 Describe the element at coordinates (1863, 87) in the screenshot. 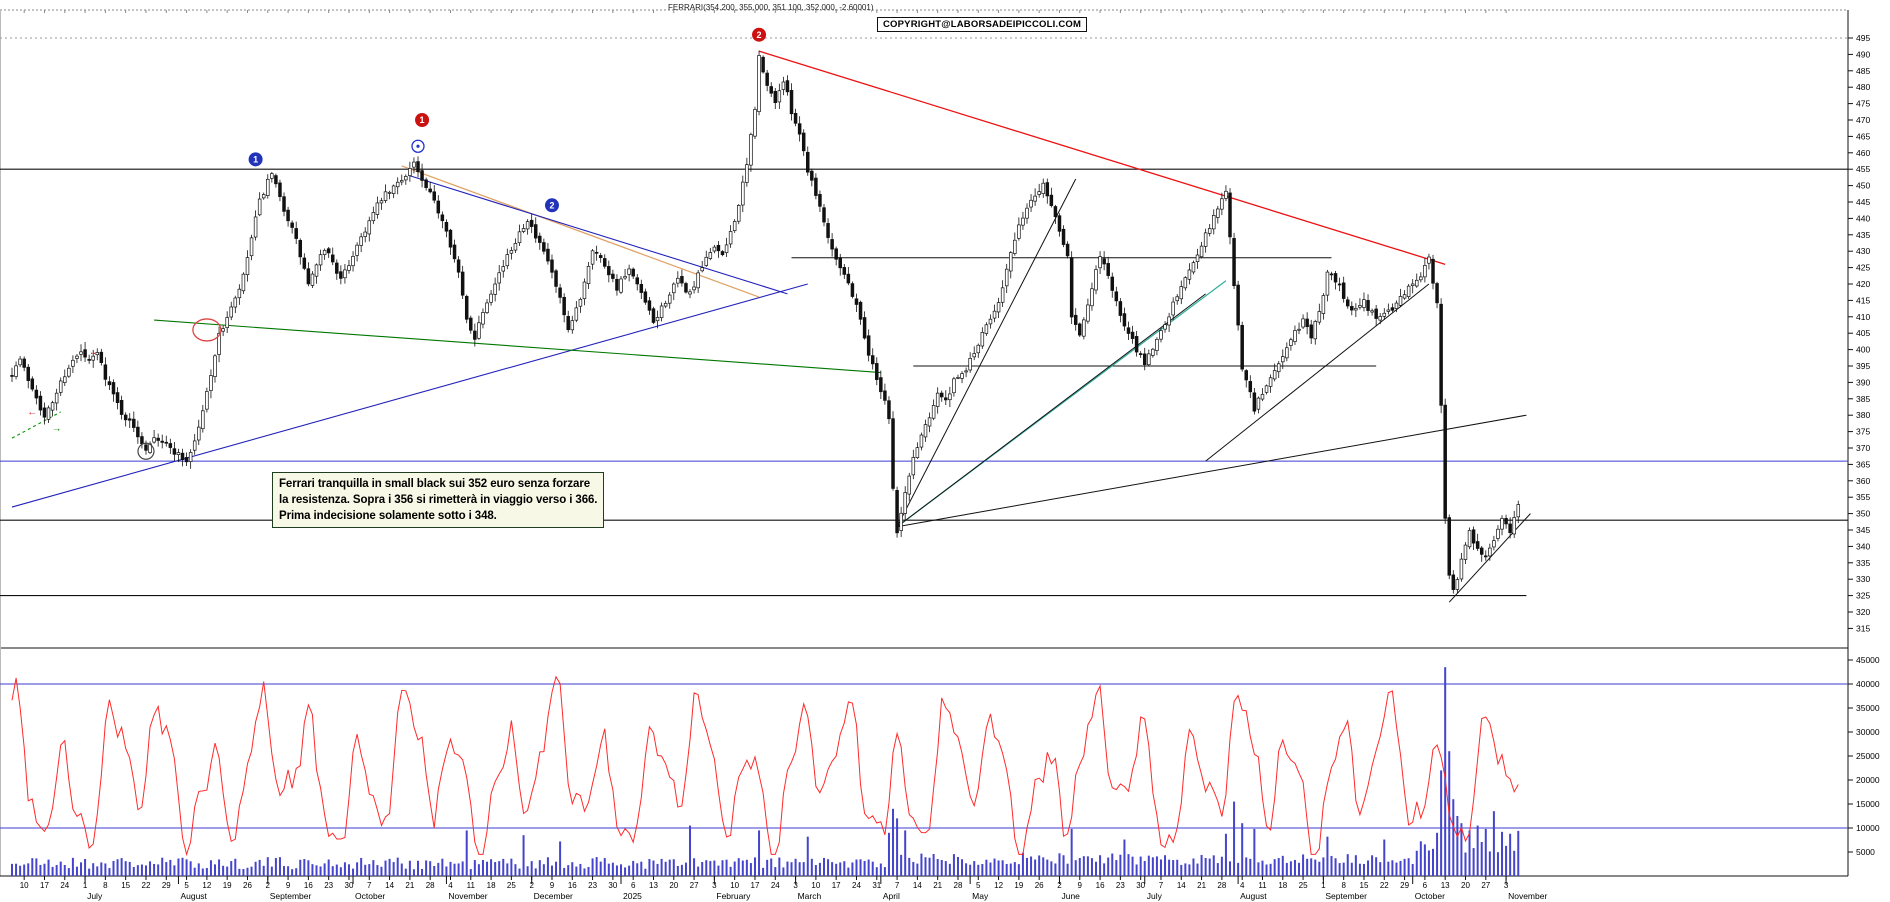

I see `svg-text: 480` at that location.